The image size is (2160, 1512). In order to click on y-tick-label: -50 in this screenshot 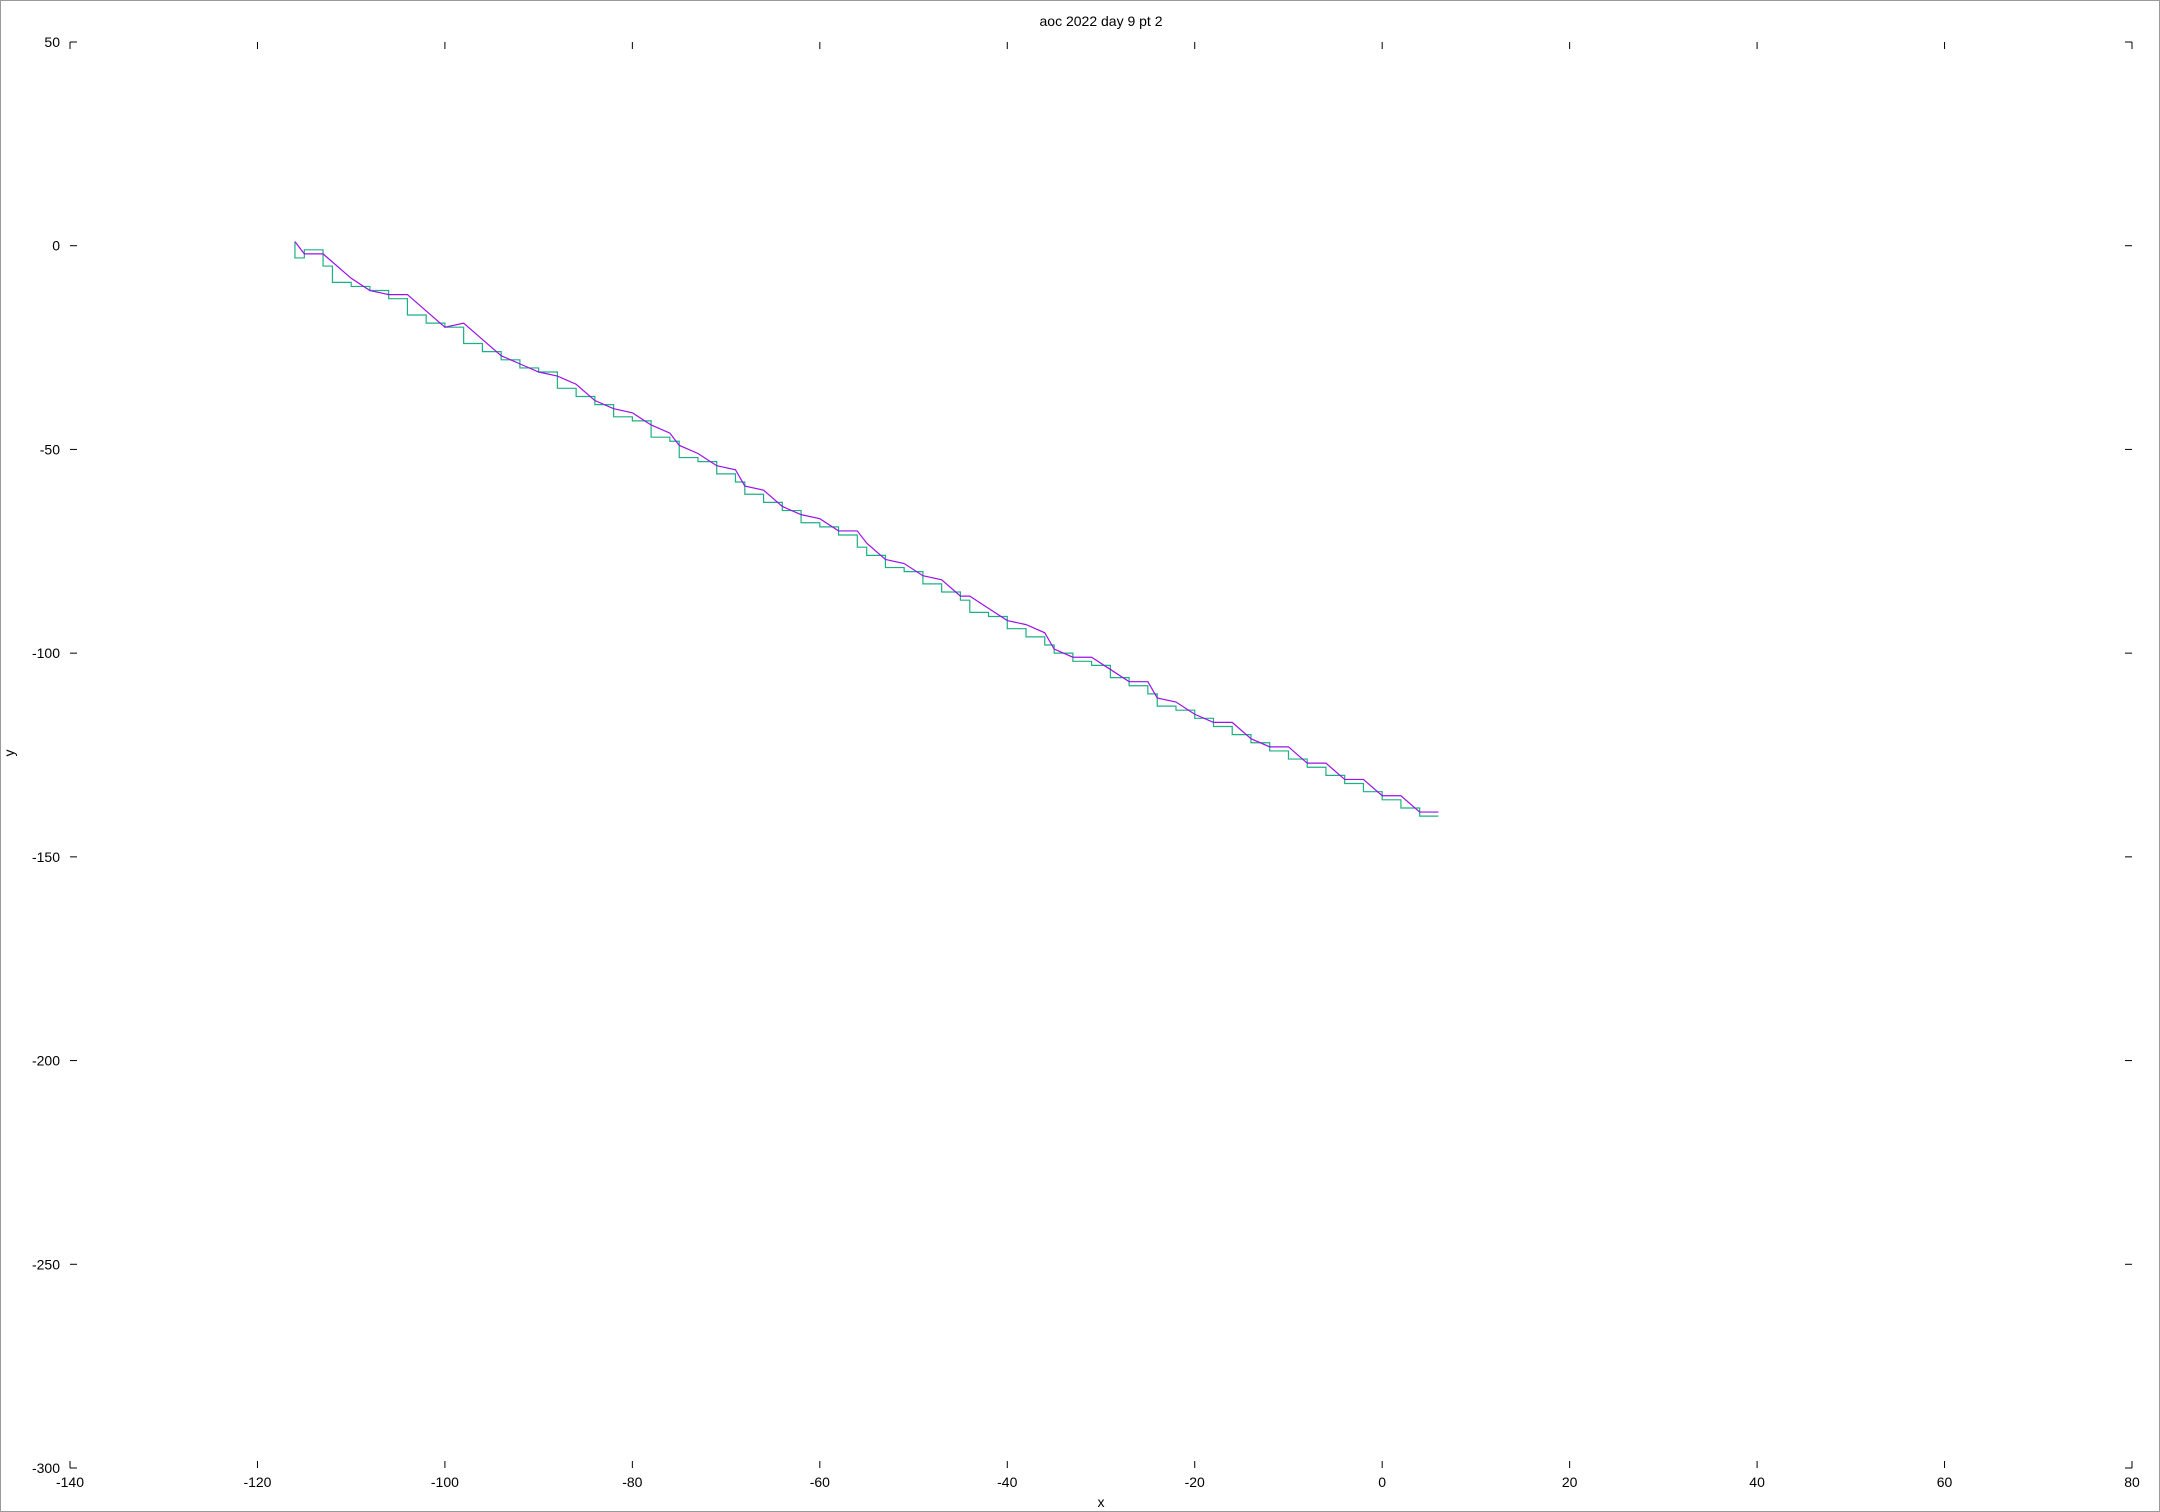, I will do `click(50, 449)`.